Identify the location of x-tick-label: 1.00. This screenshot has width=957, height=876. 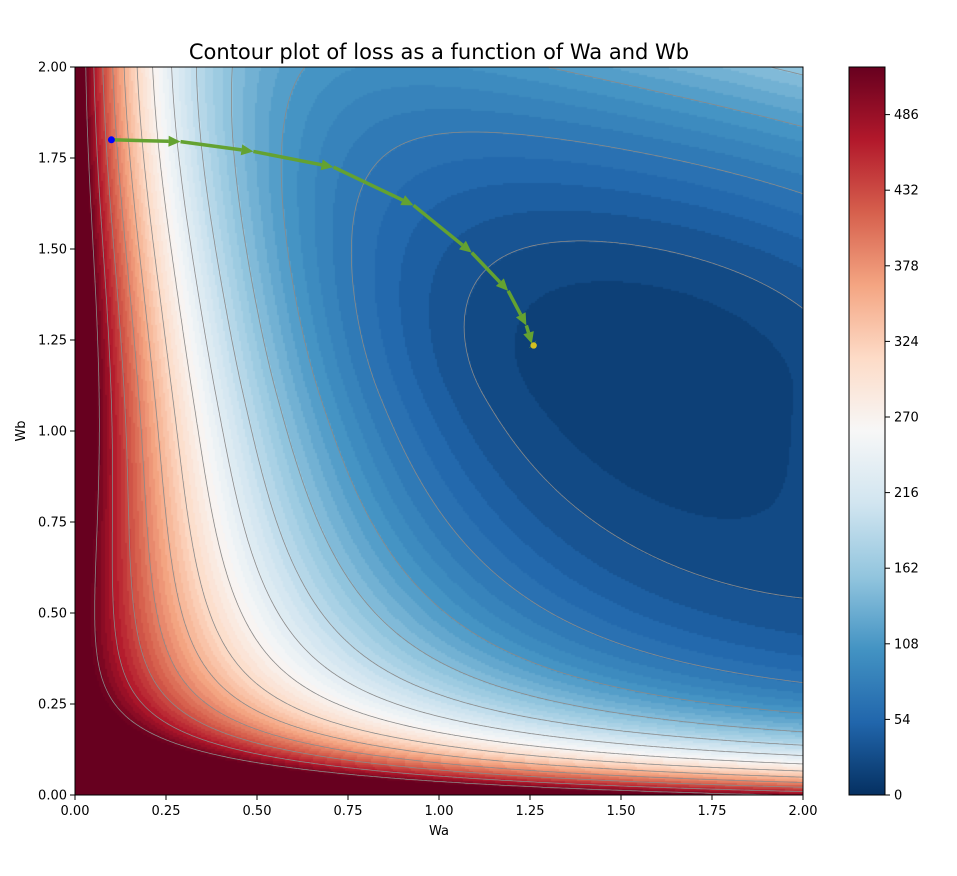
(439, 811).